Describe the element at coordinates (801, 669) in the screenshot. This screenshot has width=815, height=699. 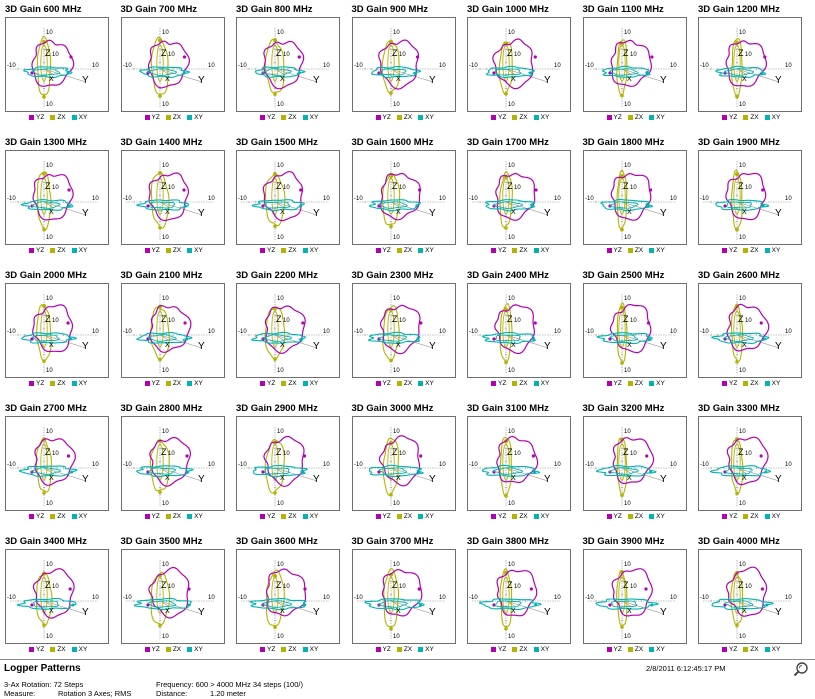
I see `zoom-magnifier-icon` at that location.